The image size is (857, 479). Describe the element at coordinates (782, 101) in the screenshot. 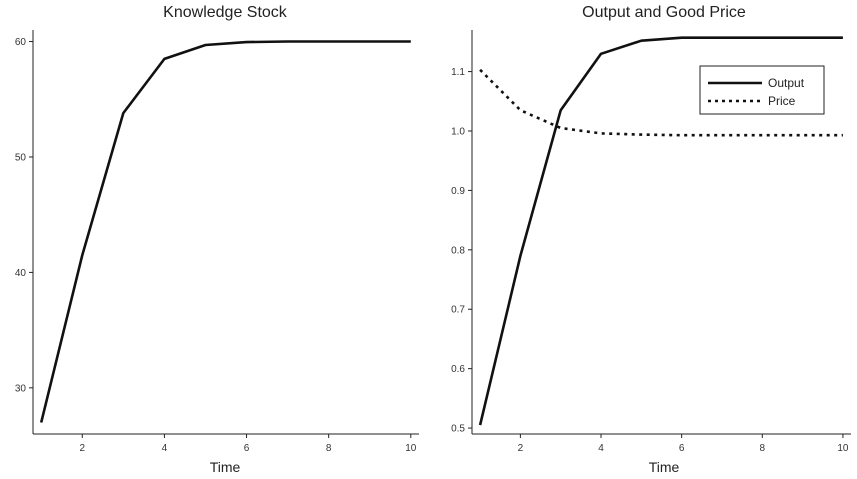

I see `legend-label-price: Price` at that location.